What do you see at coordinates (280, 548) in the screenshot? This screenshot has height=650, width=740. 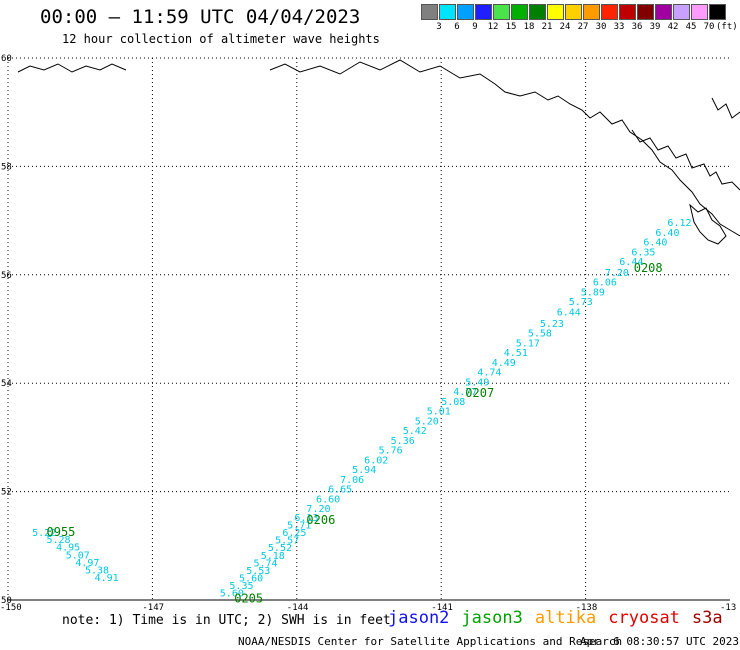 I see `swh-value: 5.52` at bounding box center [280, 548].